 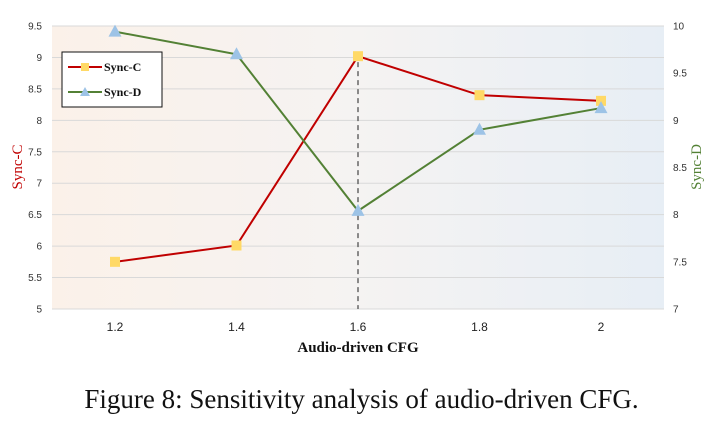 What do you see at coordinates (39, 310) in the screenshot?
I see `y-tick-label: 5` at bounding box center [39, 310].